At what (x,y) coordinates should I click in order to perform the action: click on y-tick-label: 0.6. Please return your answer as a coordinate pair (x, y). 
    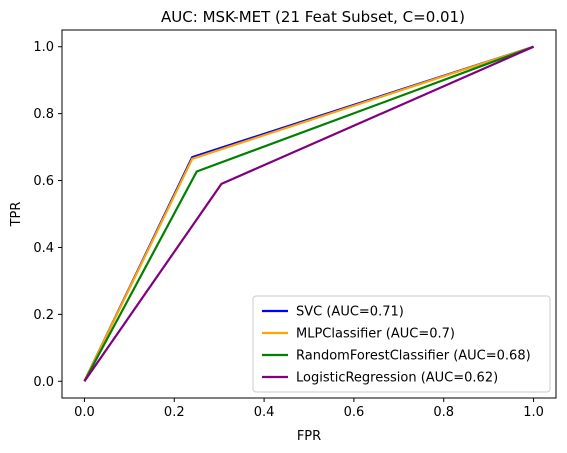
    Looking at the image, I should click on (43, 181).